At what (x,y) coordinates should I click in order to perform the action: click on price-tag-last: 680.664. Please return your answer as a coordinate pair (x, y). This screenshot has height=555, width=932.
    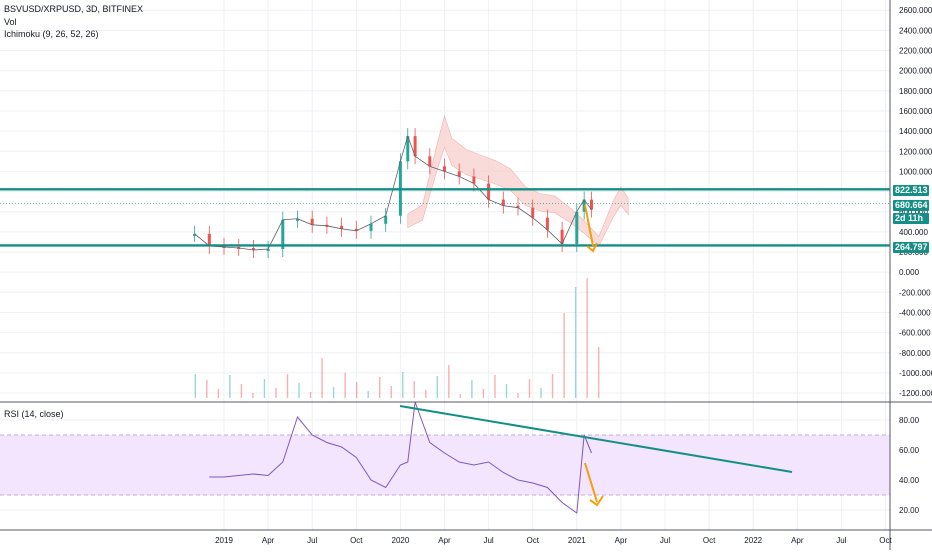
    Looking at the image, I should click on (911, 205).